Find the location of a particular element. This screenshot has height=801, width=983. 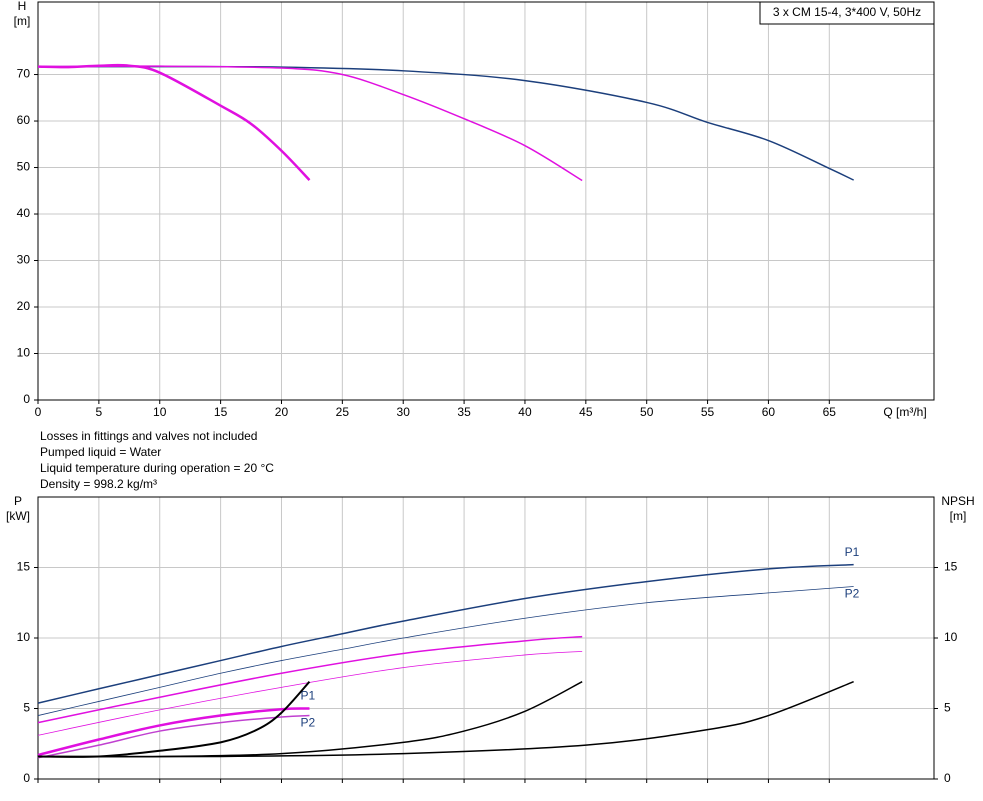

y2-axis-label: [m] is located at coordinates (958, 516).